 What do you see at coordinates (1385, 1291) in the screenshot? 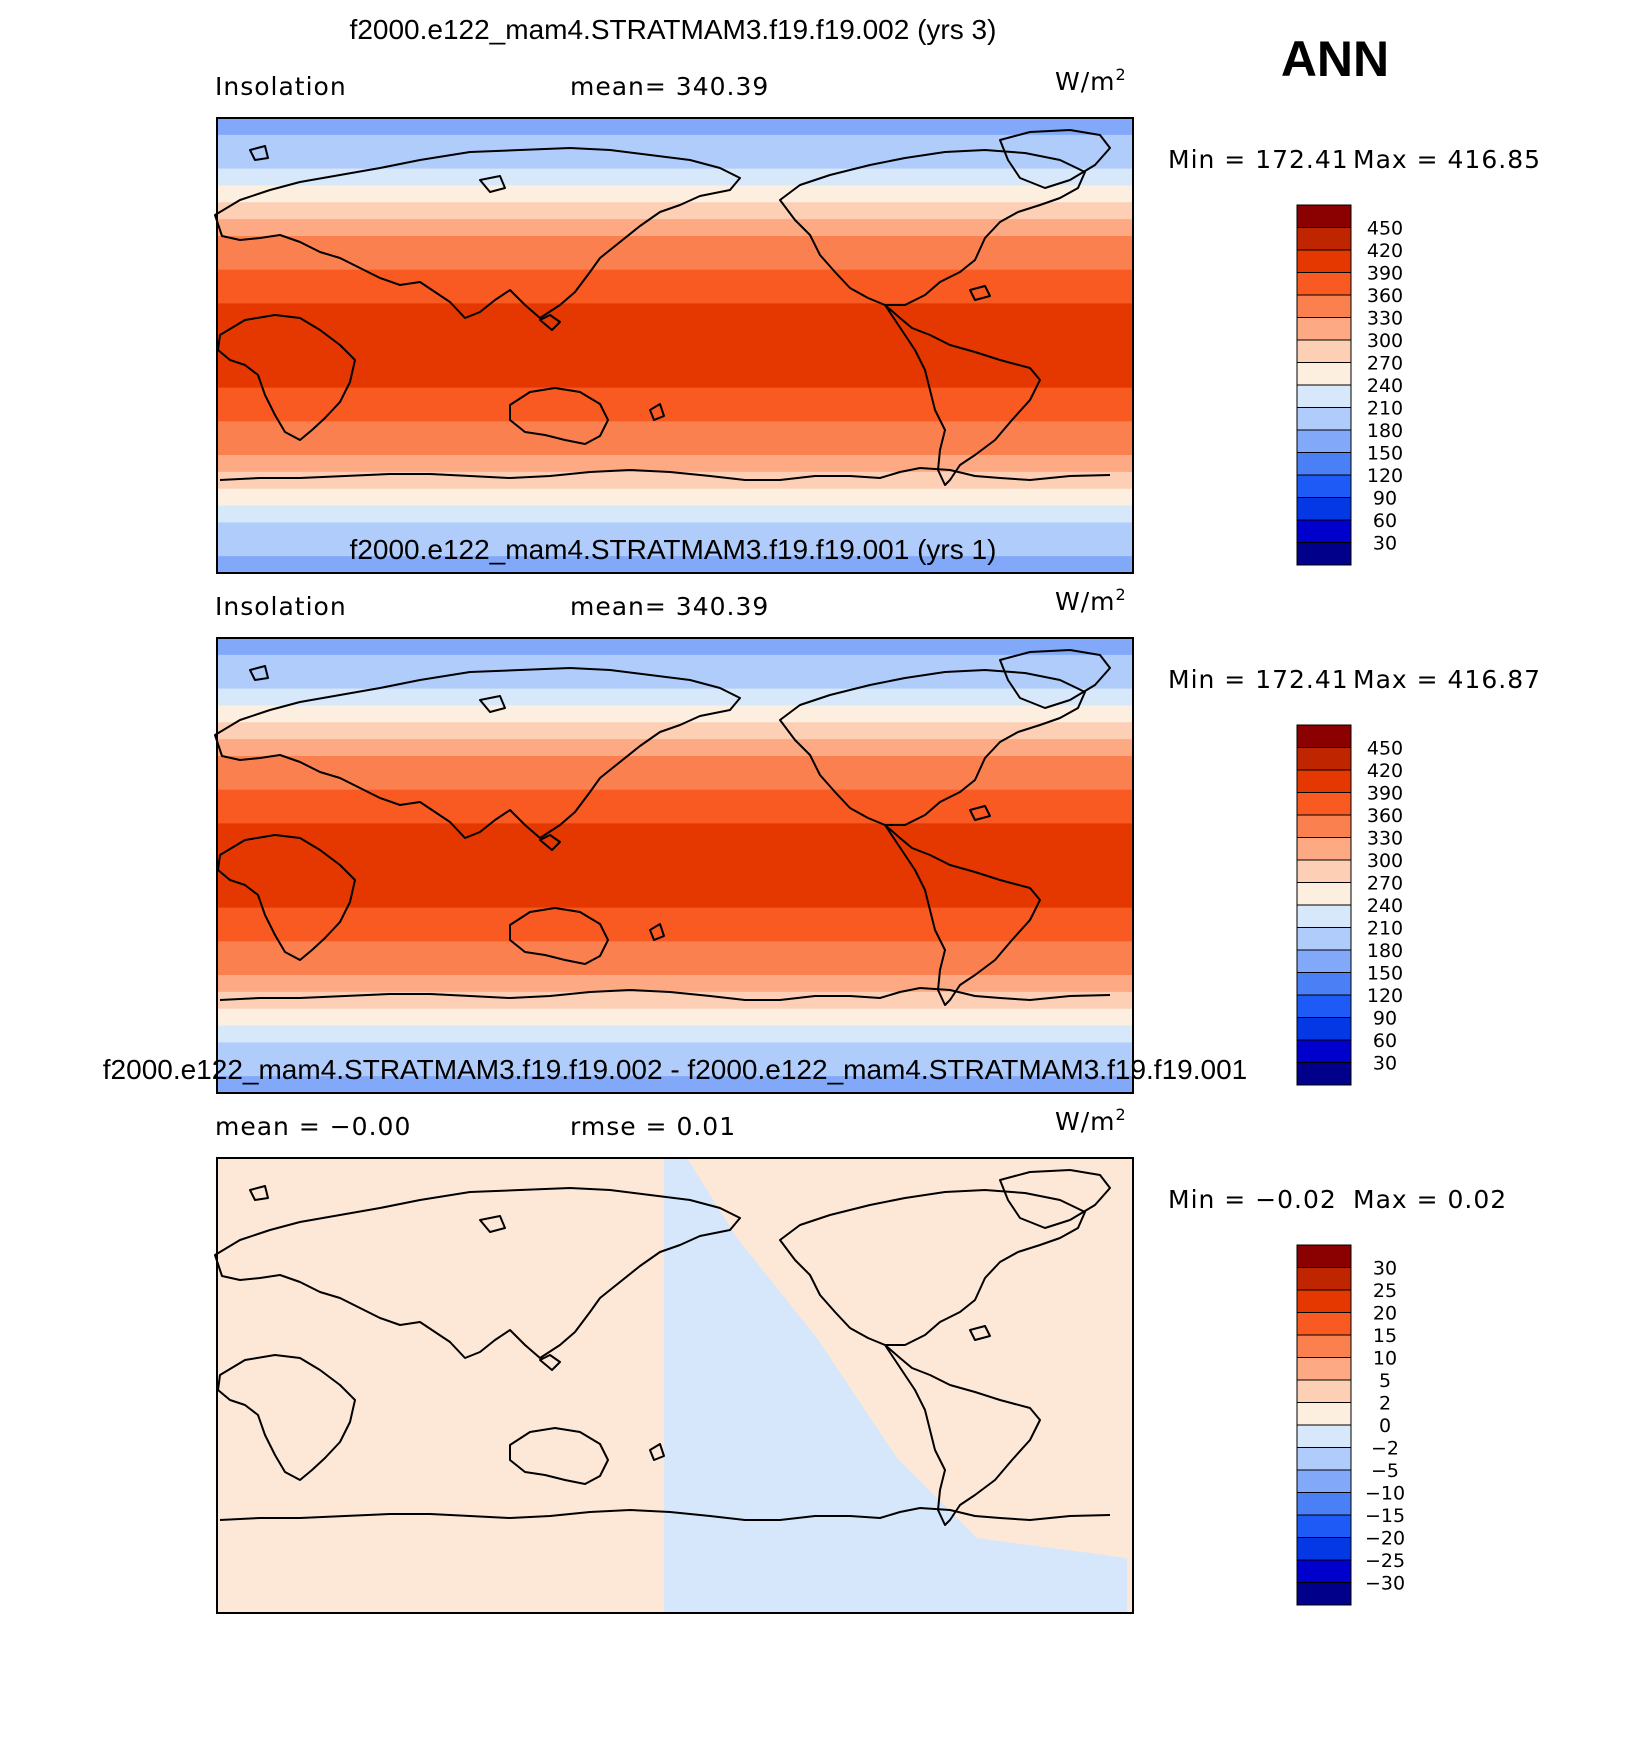
I see `colorbar-label: 25` at bounding box center [1385, 1291].